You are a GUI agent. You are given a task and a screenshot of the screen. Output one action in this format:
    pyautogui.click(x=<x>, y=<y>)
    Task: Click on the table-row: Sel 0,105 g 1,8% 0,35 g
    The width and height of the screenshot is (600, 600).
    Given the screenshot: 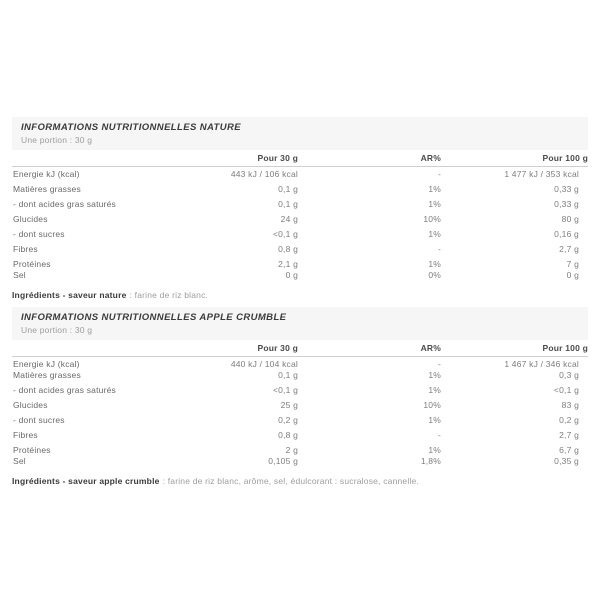 What is the action you would take?
    pyautogui.click(x=300, y=461)
    